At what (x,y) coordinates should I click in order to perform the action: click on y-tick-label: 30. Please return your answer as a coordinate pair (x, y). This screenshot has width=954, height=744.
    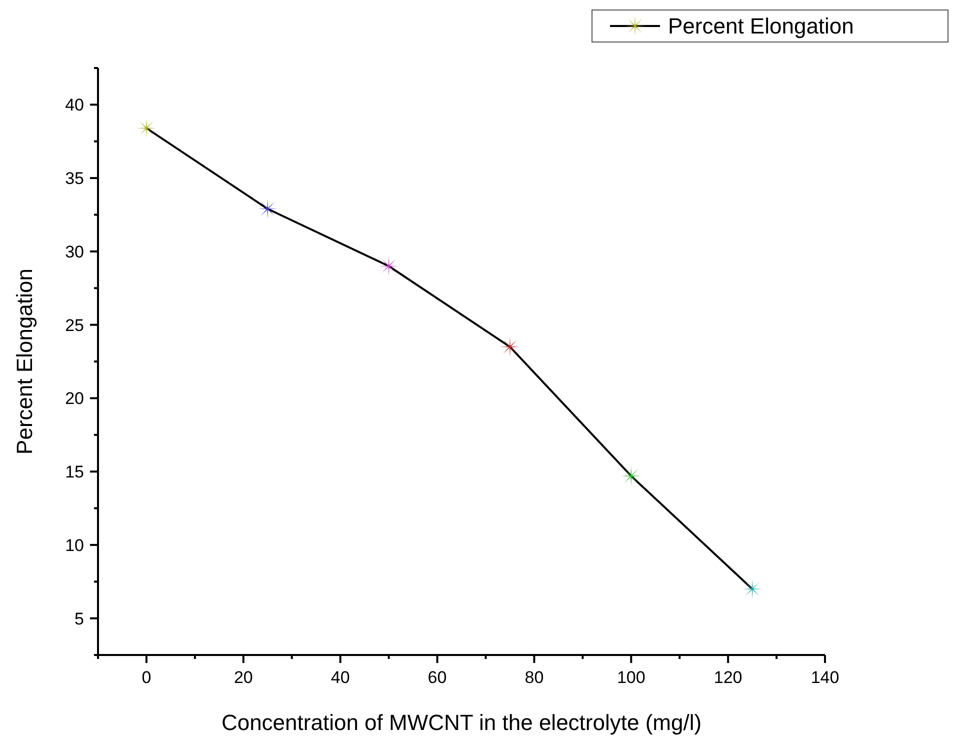
    Looking at the image, I should click on (74, 252).